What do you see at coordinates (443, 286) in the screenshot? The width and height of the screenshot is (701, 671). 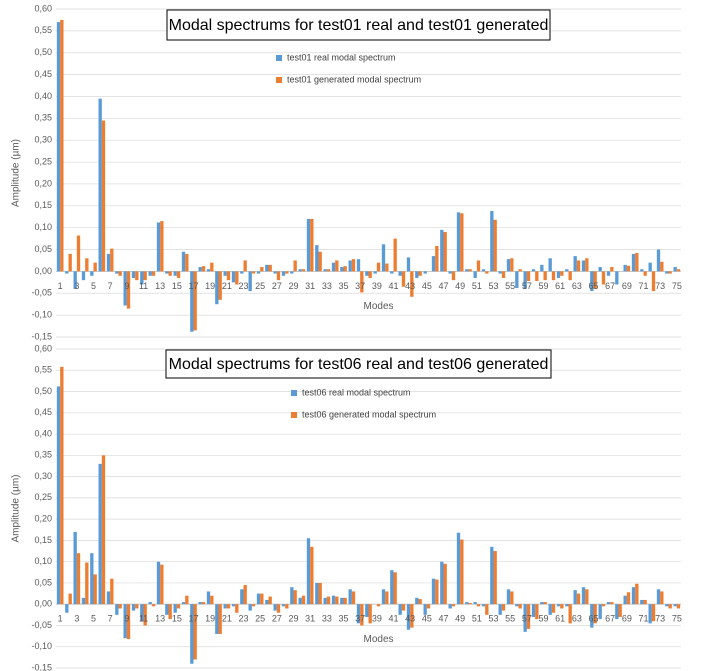 I see `x-tick-label: 47` at bounding box center [443, 286].